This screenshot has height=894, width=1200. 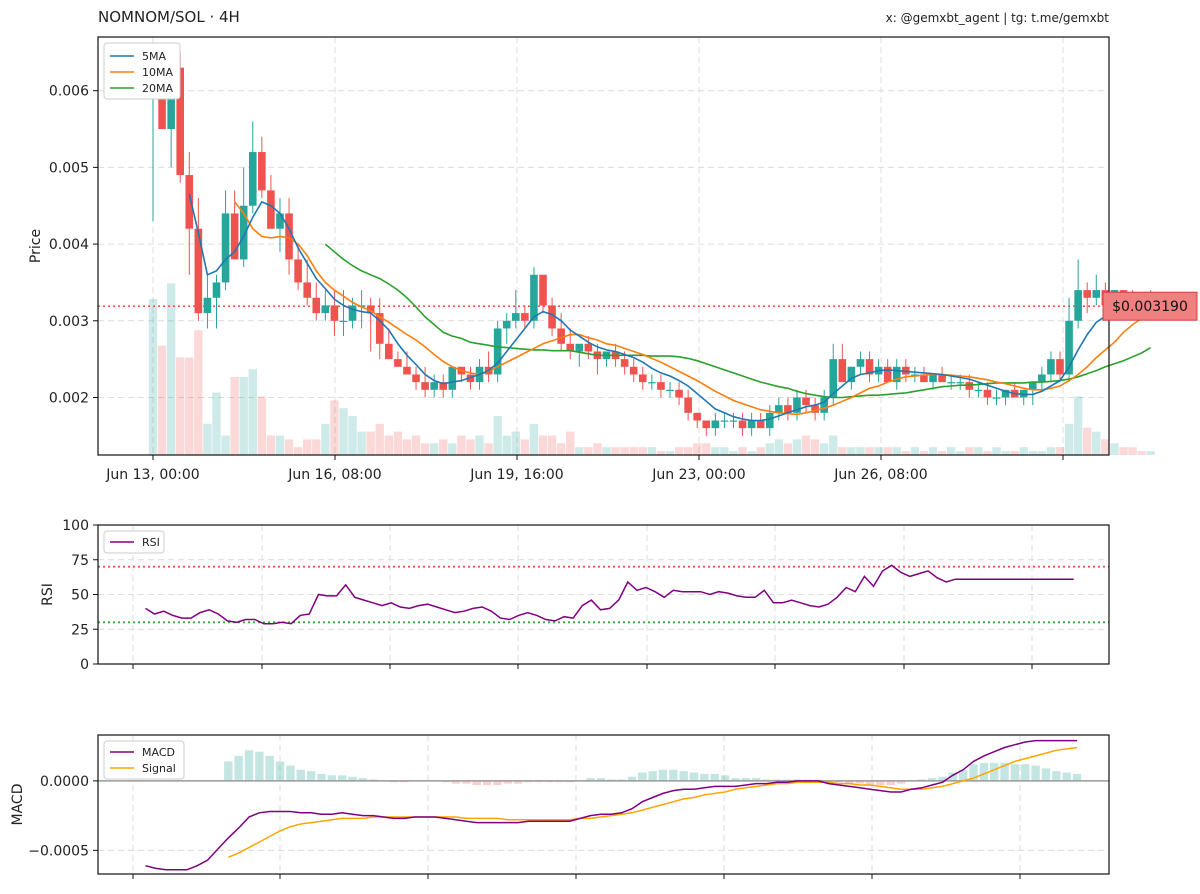 What do you see at coordinates (159, 768) in the screenshot?
I see `legend-label-signal: Signal` at bounding box center [159, 768].